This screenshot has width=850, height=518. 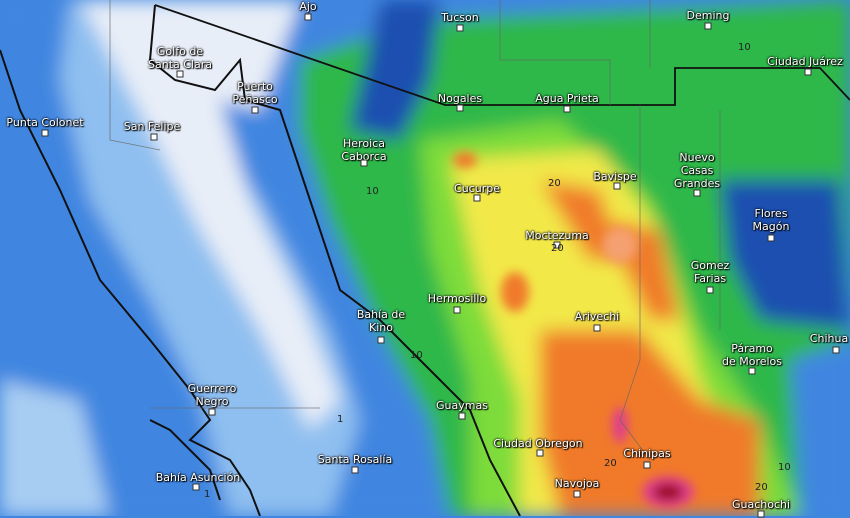 I want to click on place-label: Nogales, so click(x=460, y=98).